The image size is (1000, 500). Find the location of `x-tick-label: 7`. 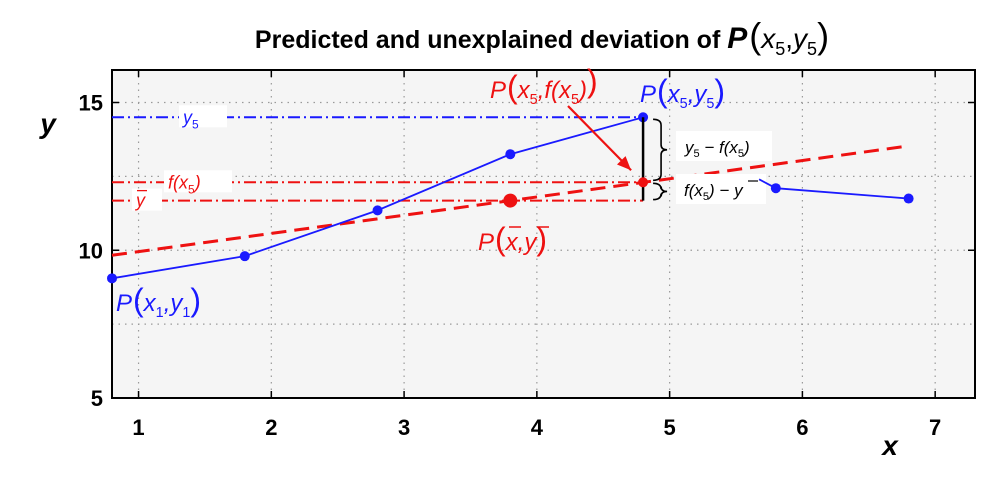

x-tick-label: 7 is located at coordinates (935, 427).